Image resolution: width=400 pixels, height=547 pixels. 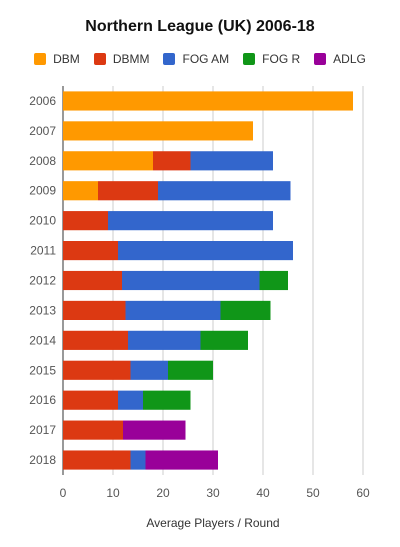 What do you see at coordinates (42, 370) in the screenshot?
I see `y-tick-label: 2015` at bounding box center [42, 370].